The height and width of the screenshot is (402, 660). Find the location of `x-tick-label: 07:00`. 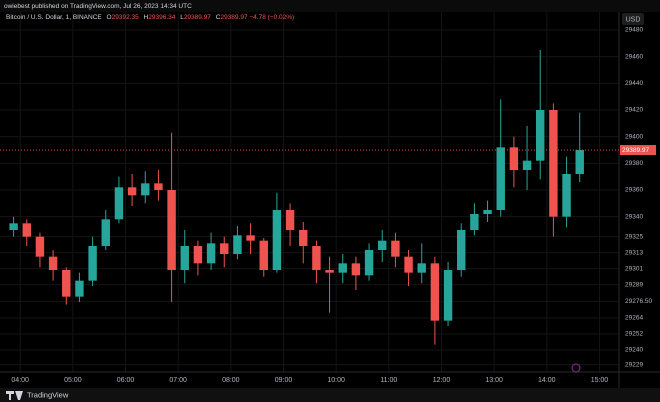

x-tick-label: 07:00 is located at coordinates (178, 380).